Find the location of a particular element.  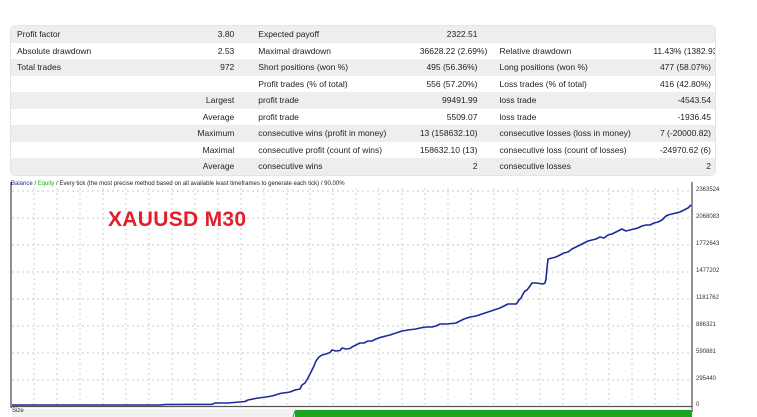

stat-value: 7 (-20000.82) is located at coordinates (685, 133).